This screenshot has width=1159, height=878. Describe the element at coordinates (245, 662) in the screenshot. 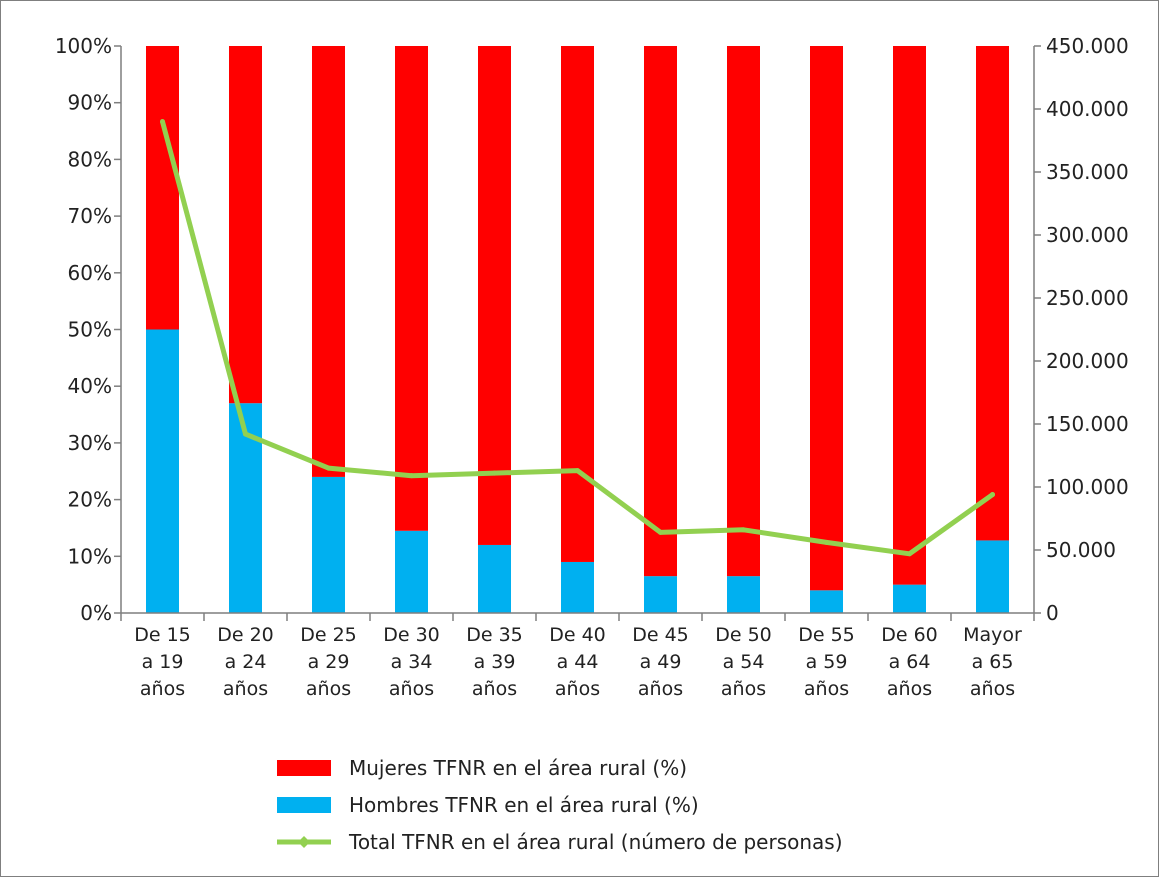

I see `category-label: De 20 a 24 años` at that location.